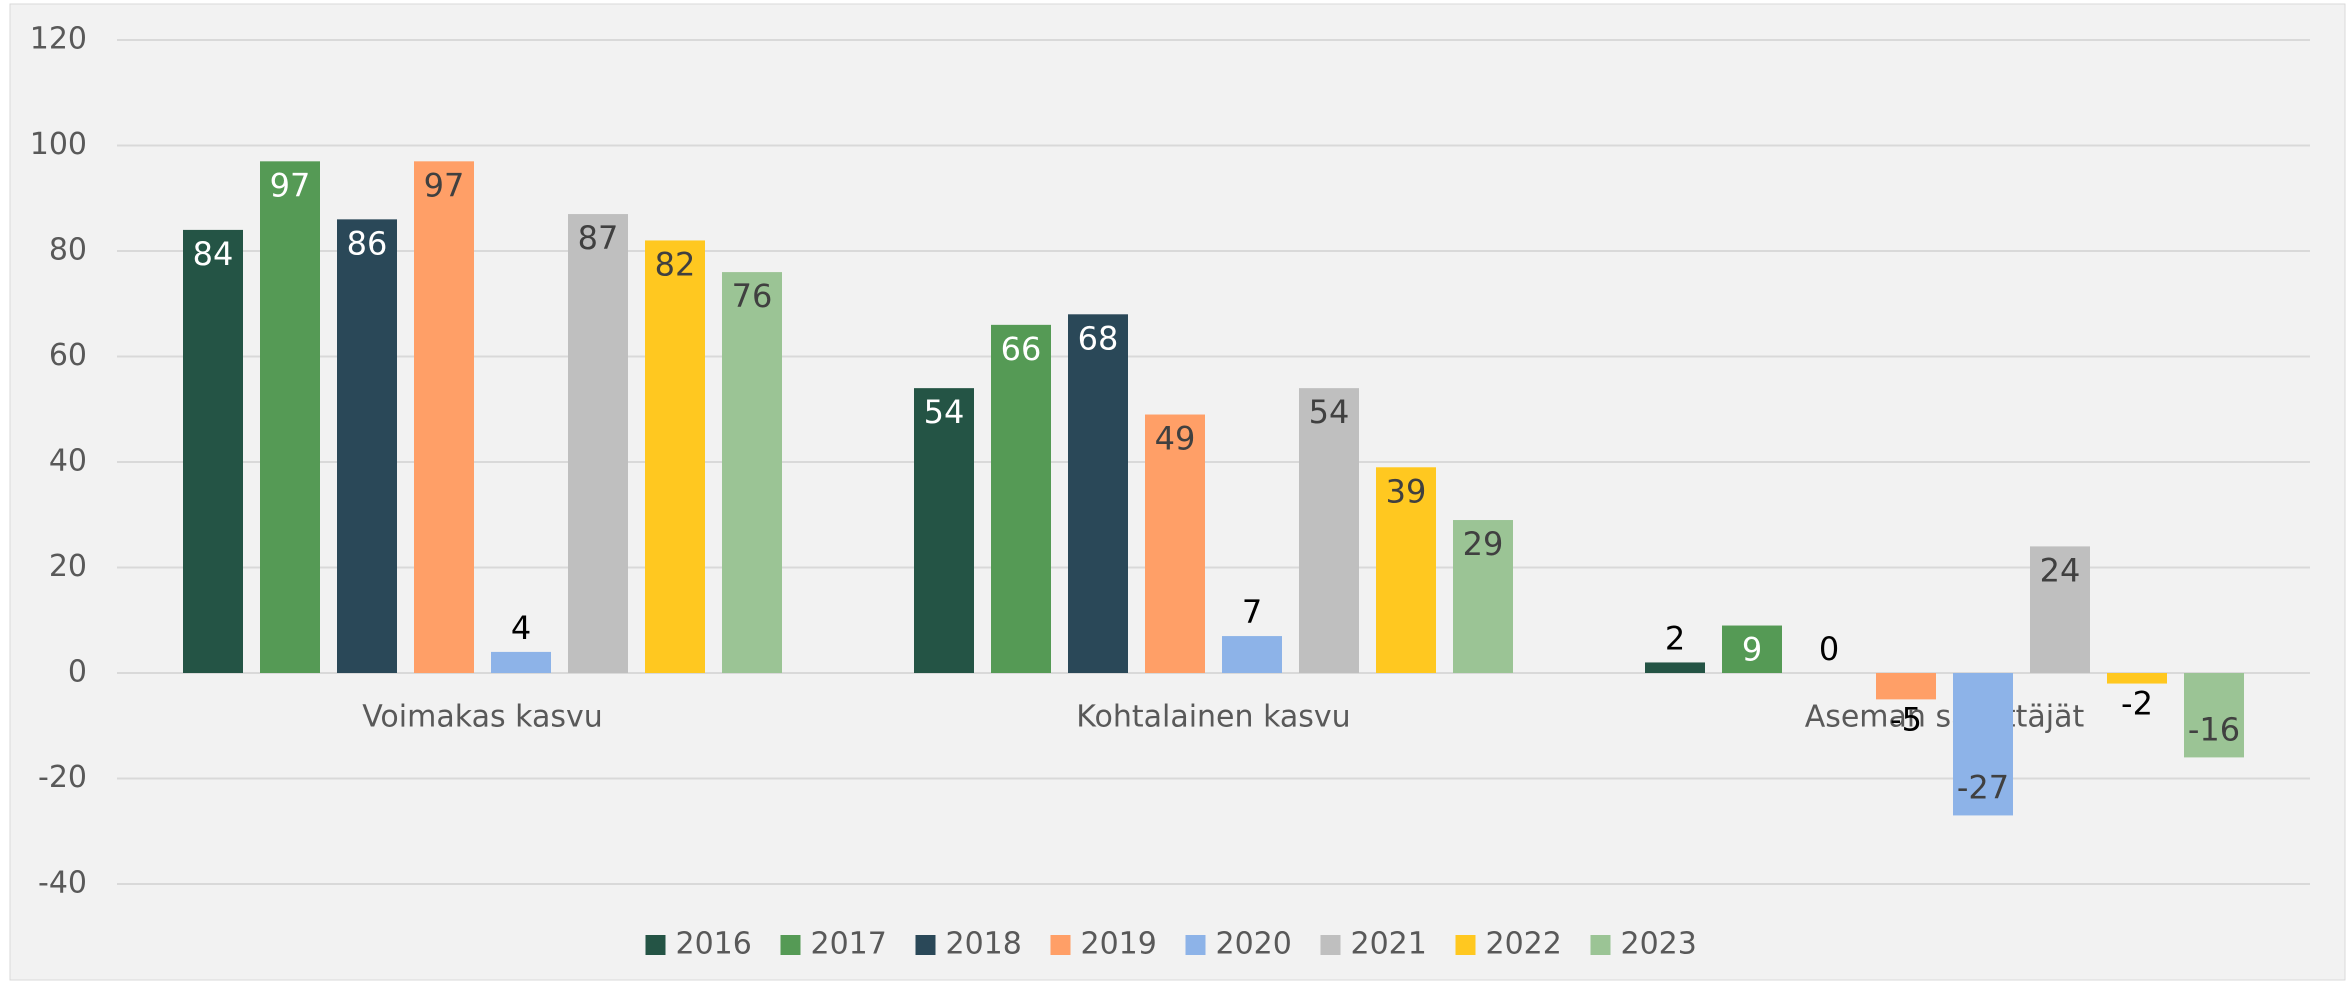 The image size is (2351, 985). Describe the element at coordinates (2060, 570) in the screenshot. I see `data-label: 24` at that location.